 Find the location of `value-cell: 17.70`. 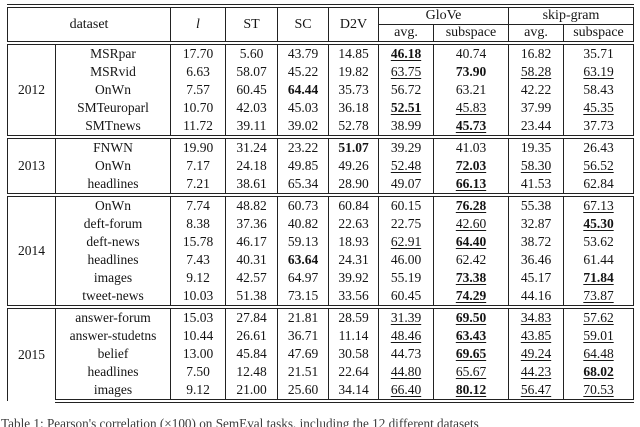

value-cell: 17.70 is located at coordinates (198, 52).